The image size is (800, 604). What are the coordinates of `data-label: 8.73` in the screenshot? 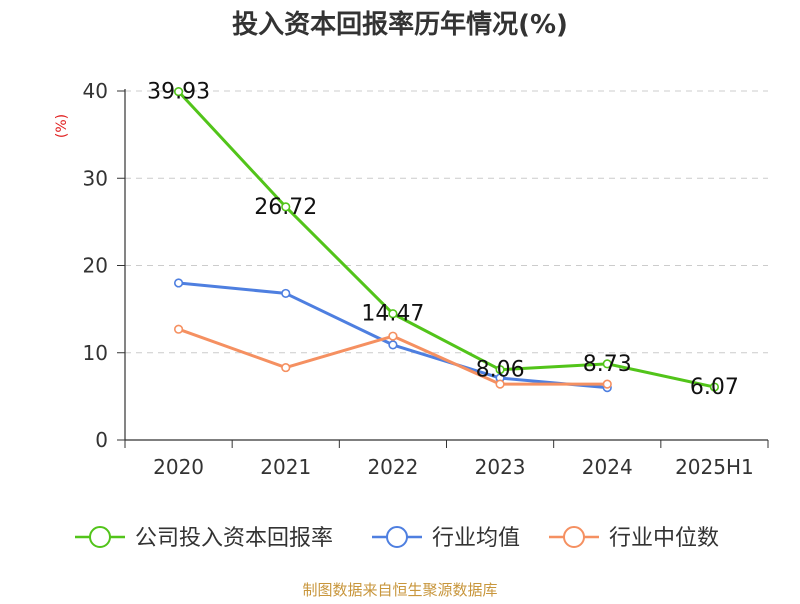 It's located at (607, 364).